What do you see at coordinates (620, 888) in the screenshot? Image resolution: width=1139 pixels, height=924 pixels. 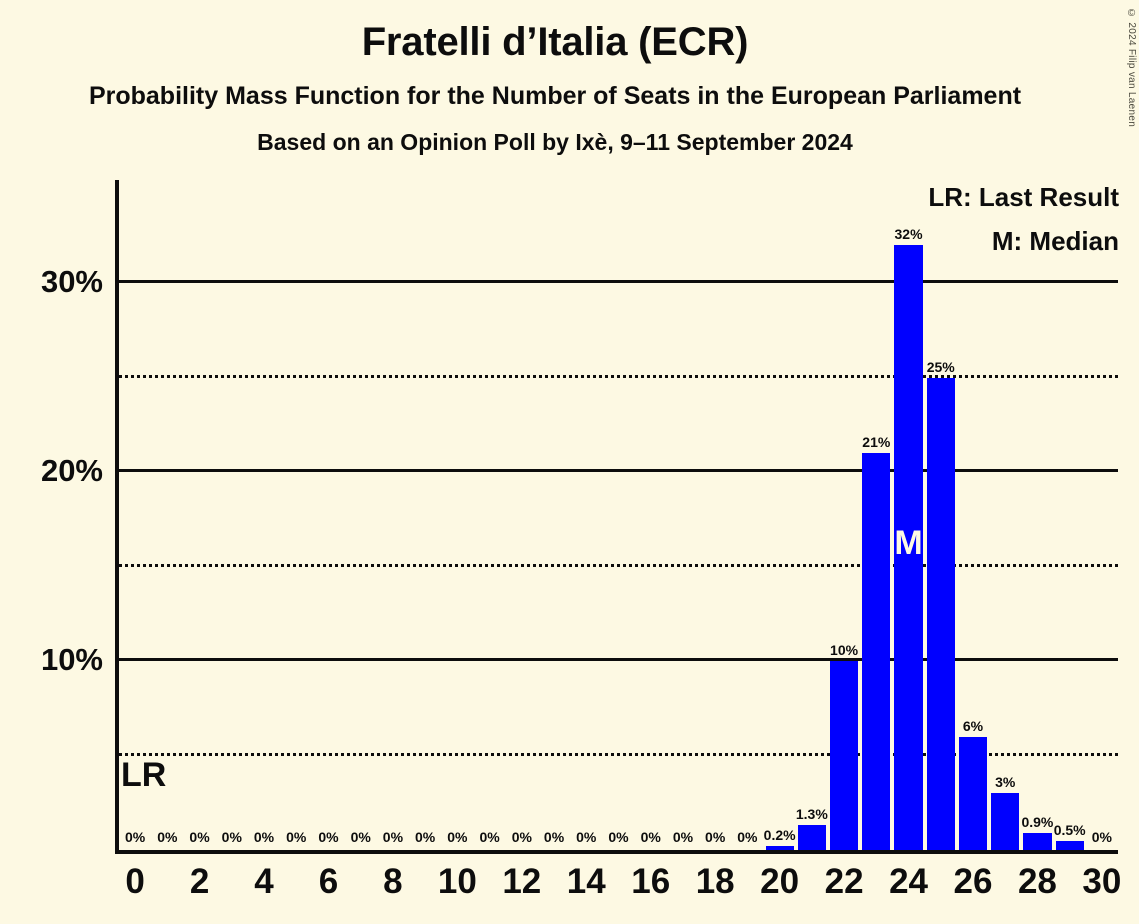 I see `x-axis-tick-labels: 0 2 4 6 8 10 12 14 16 18 20 22 24 26 28 30` at bounding box center [620, 888].